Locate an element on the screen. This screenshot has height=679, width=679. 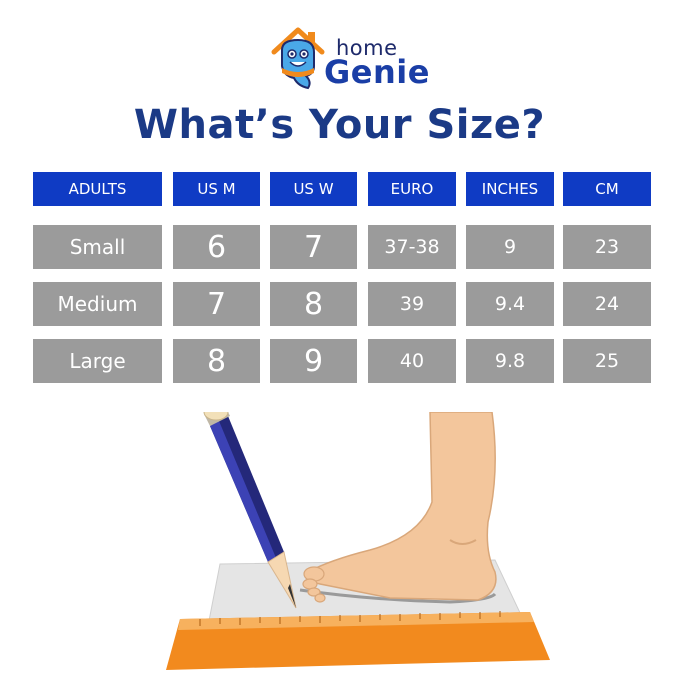
row-large-euro: 40 is located at coordinates (412, 361).